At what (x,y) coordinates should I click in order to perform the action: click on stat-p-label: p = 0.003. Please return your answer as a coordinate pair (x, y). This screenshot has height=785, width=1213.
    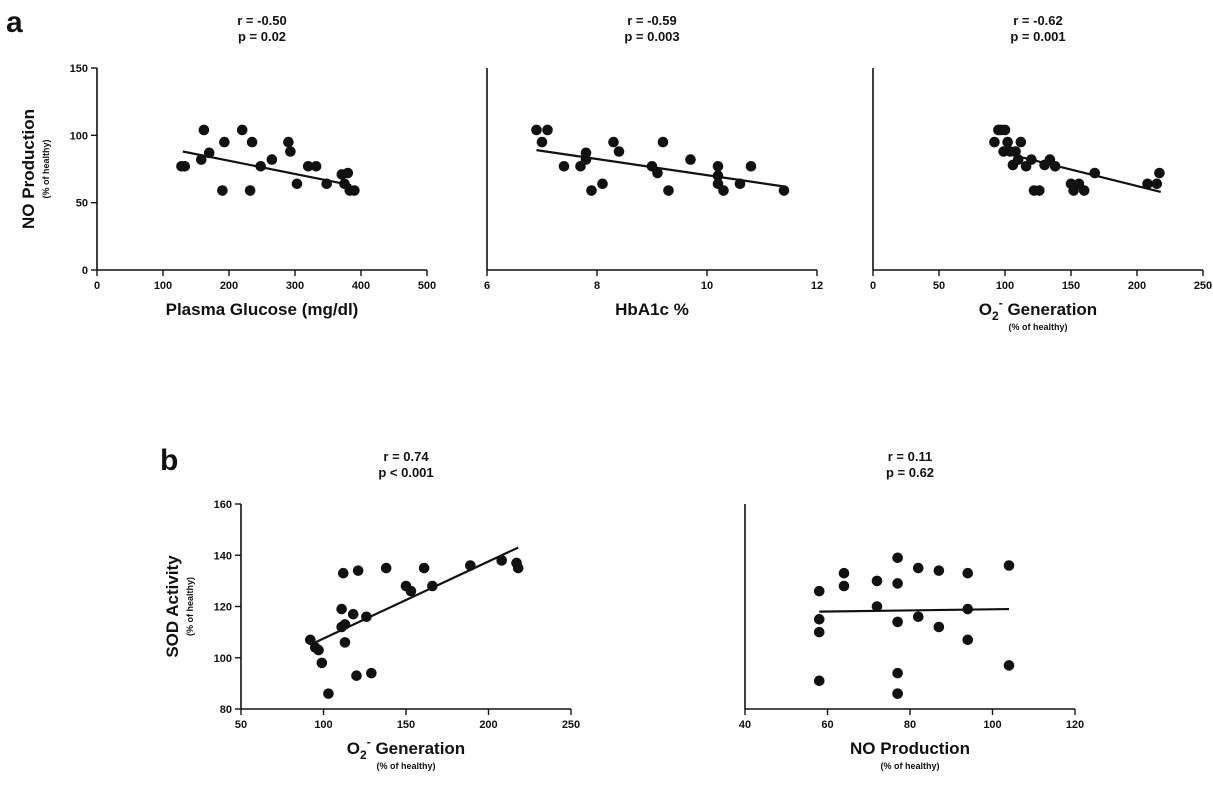
    Looking at the image, I should click on (651, 36).